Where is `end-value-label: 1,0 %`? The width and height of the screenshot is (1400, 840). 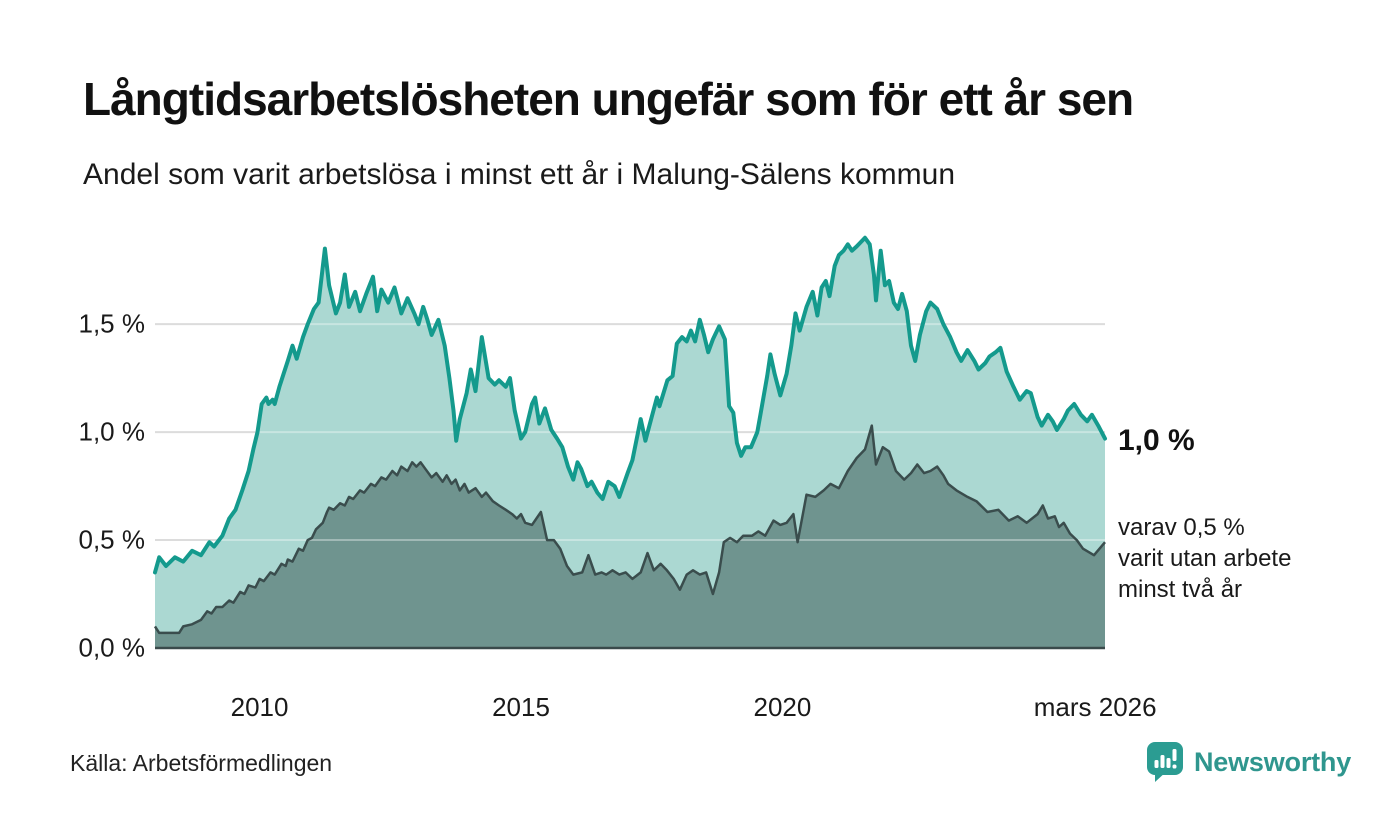 end-value-label: 1,0 % is located at coordinates (1156, 440).